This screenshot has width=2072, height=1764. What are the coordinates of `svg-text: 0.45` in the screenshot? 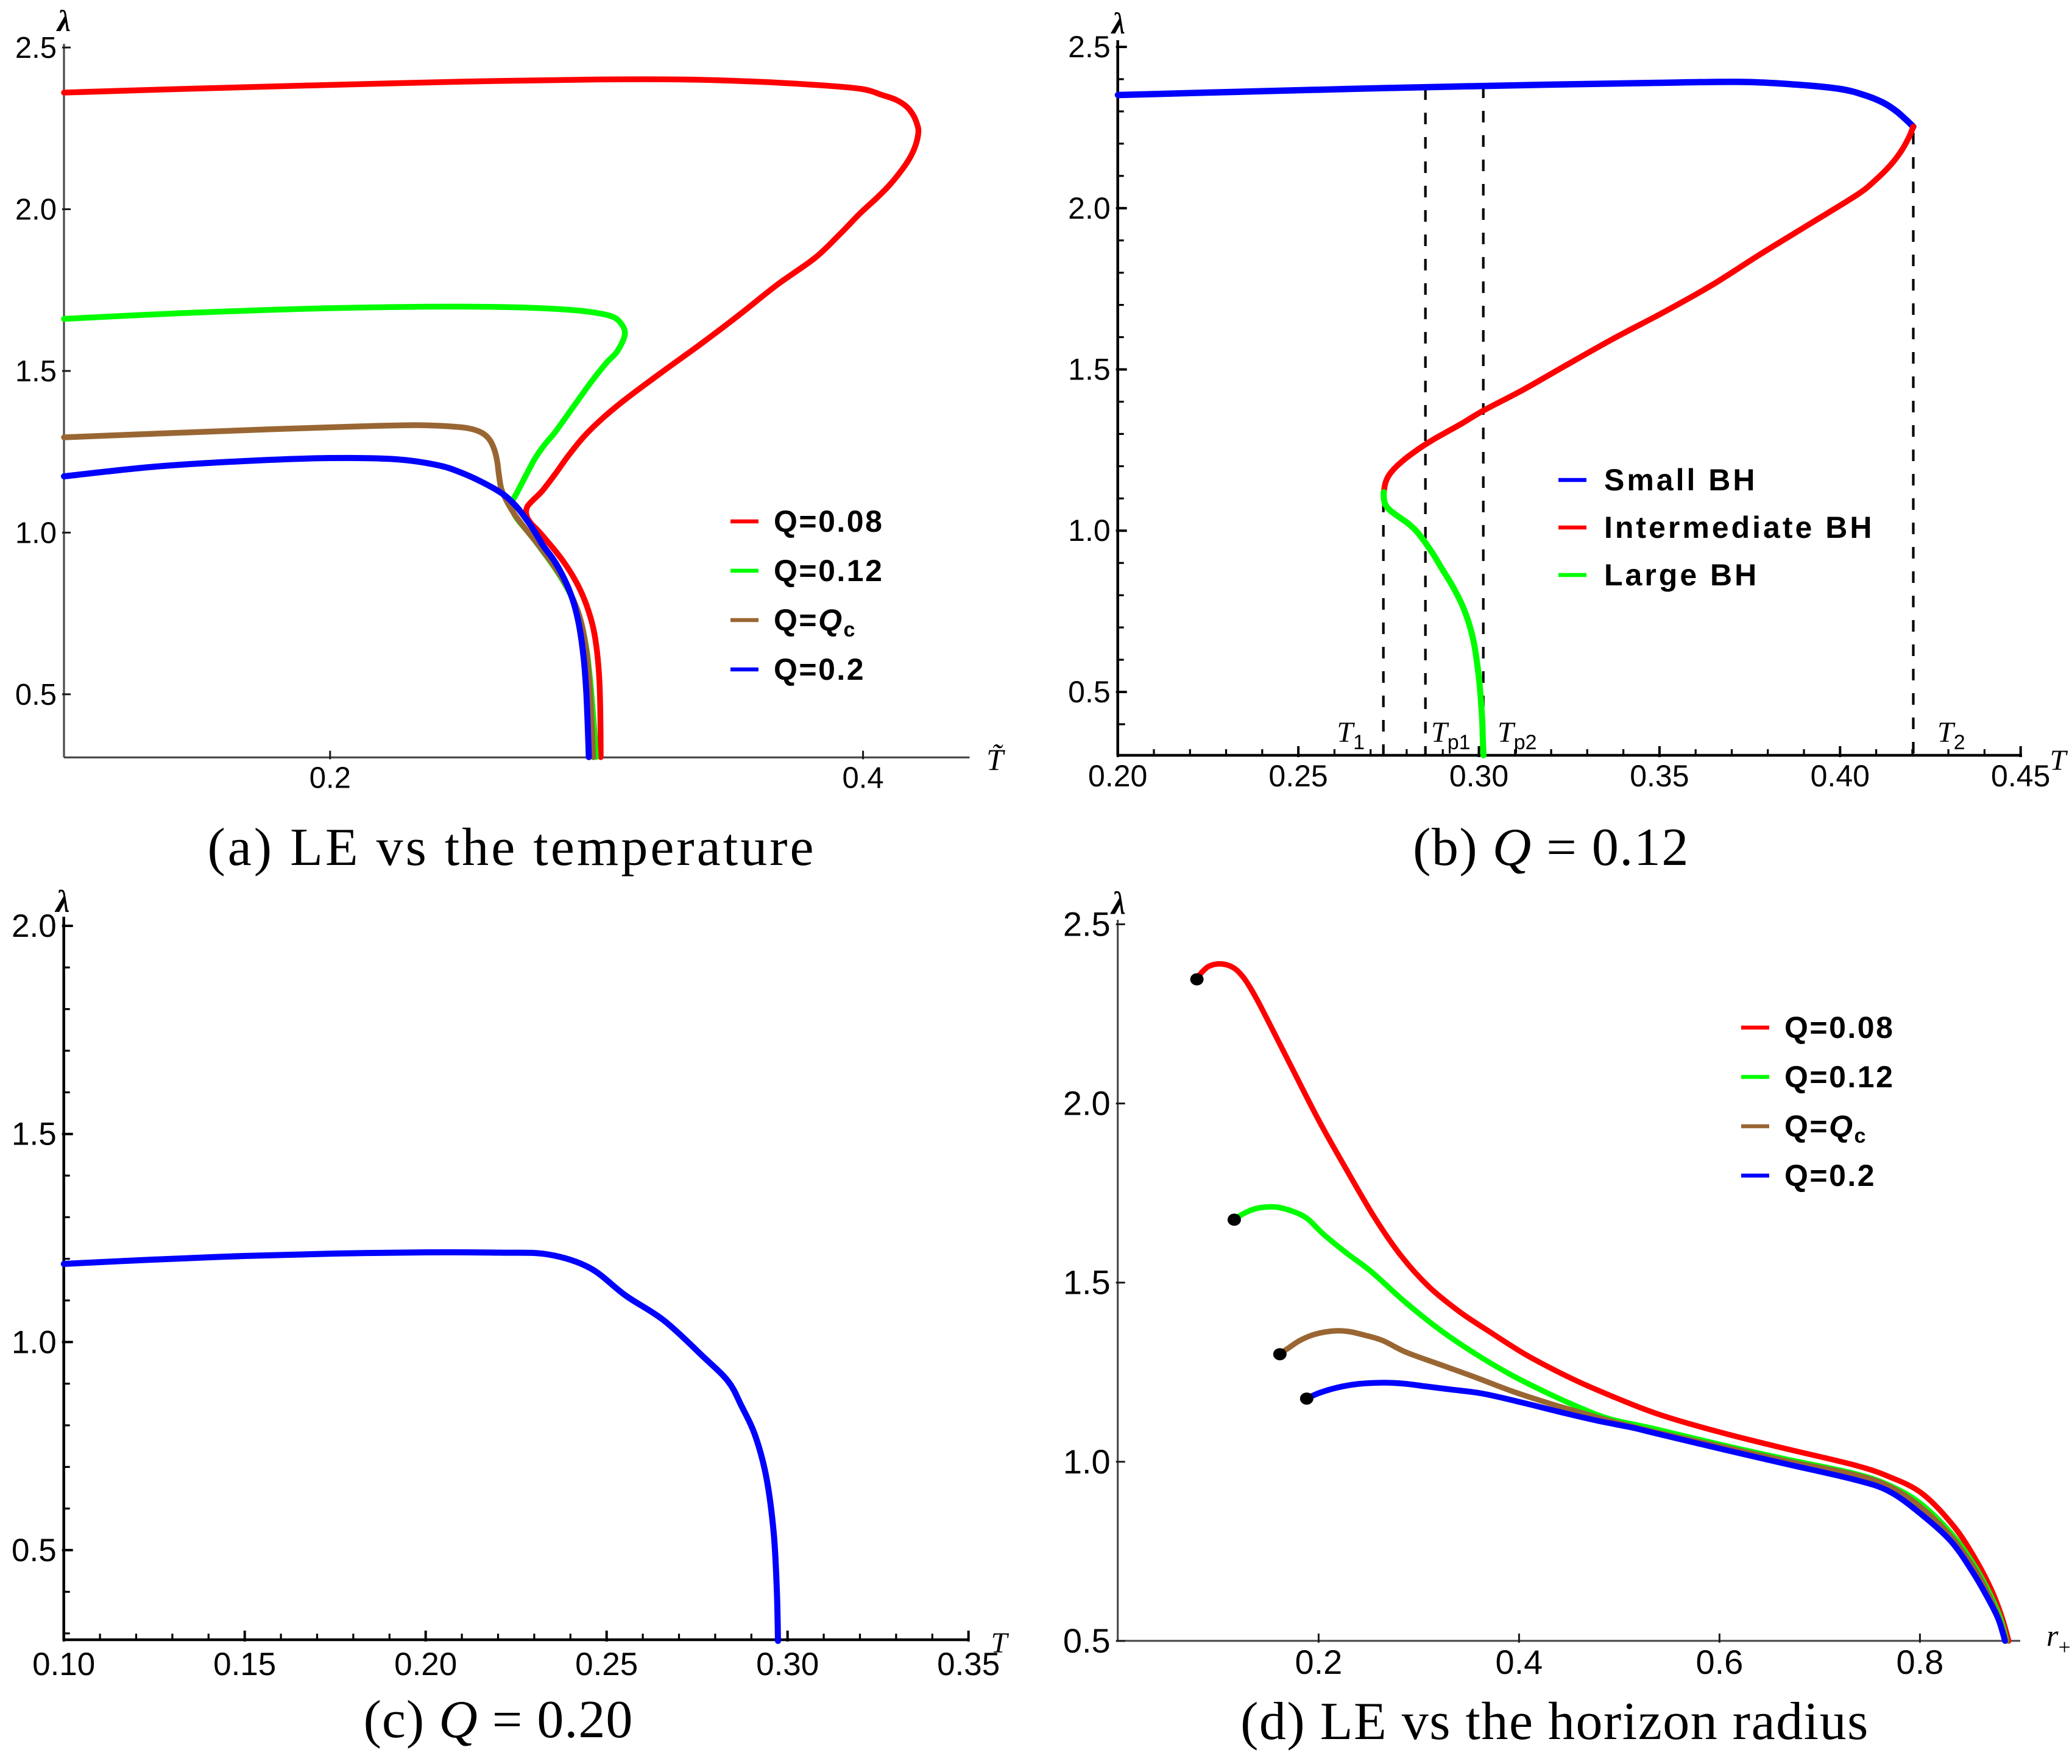 It's located at (2020, 776).